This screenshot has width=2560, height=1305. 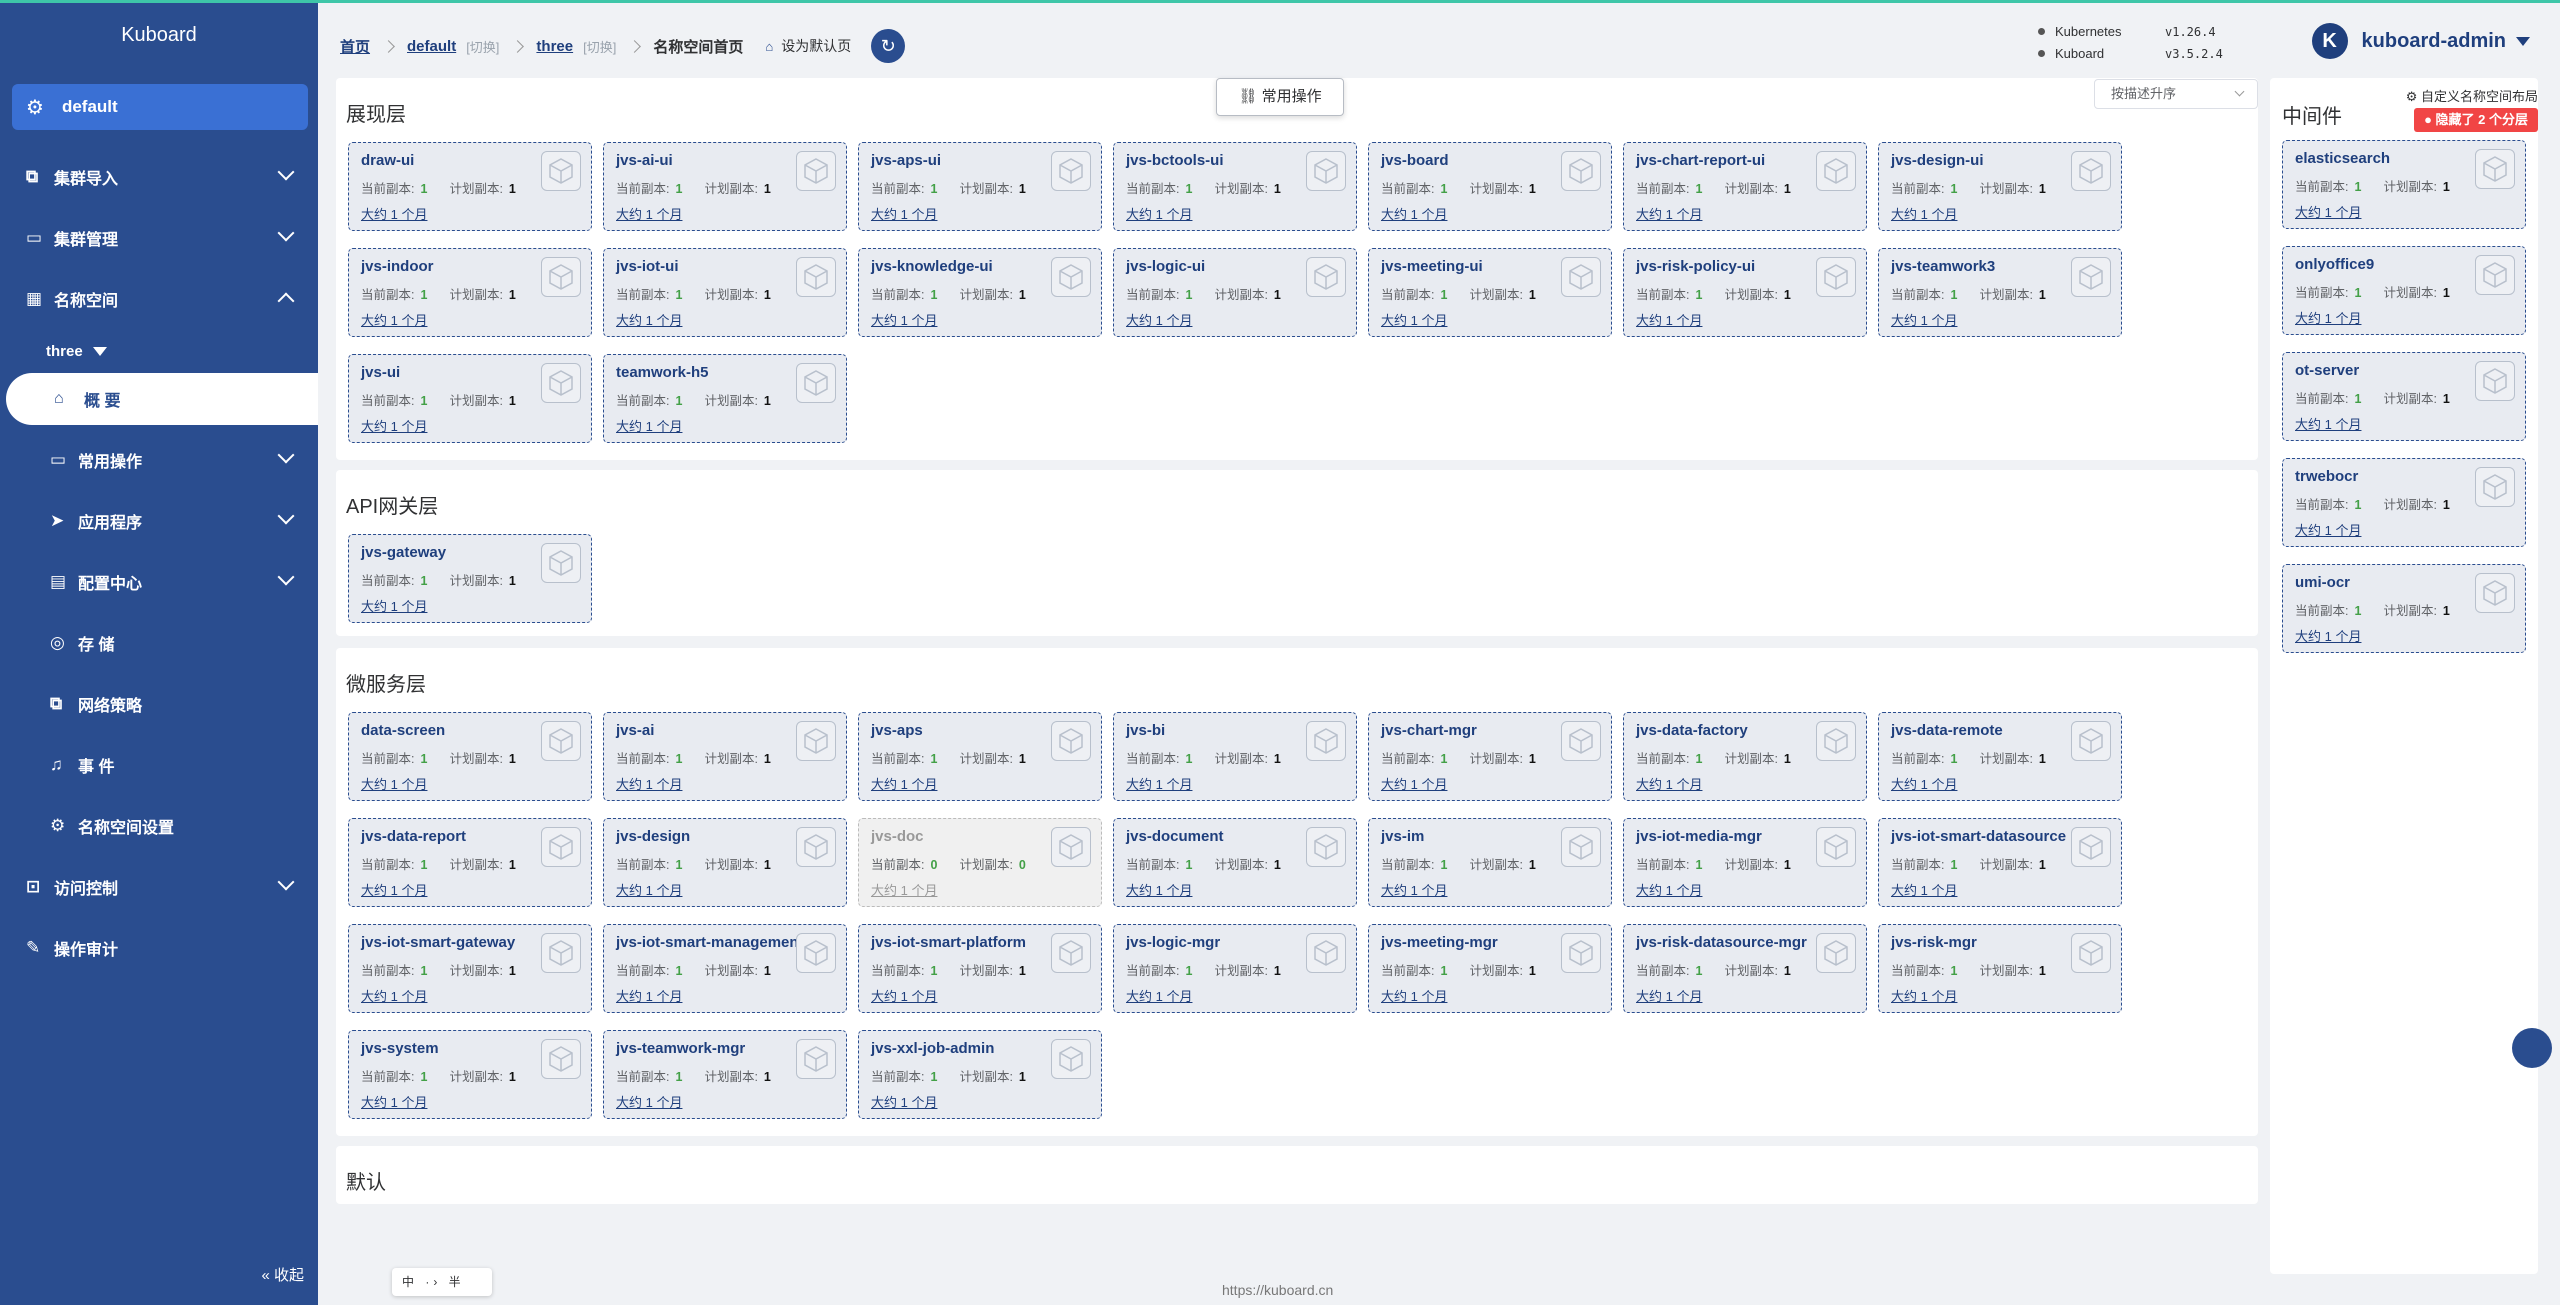 I want to click on workload-name: data-screen, so click(x=403, y=730).